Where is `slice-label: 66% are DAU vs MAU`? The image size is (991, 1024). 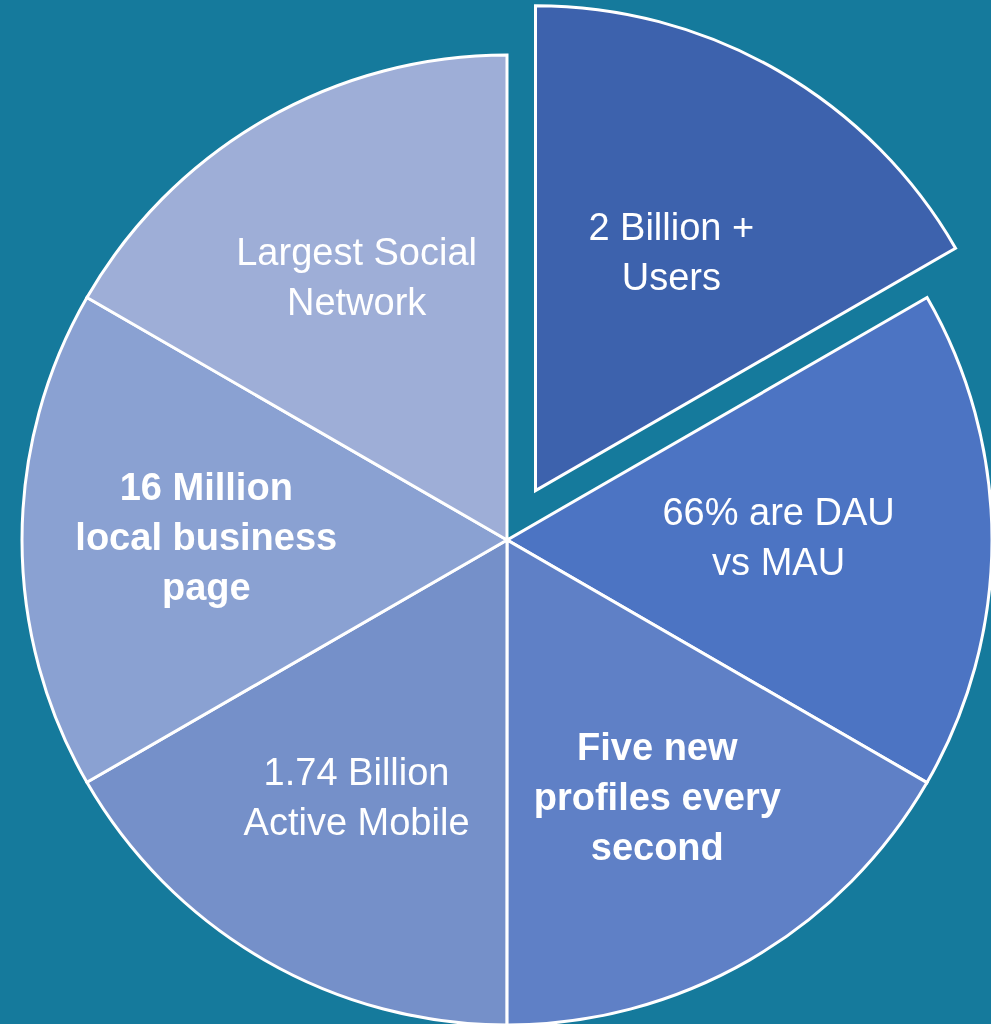 slice-label: 66% are DAU vs MAU is located at coordinates (778, 537).